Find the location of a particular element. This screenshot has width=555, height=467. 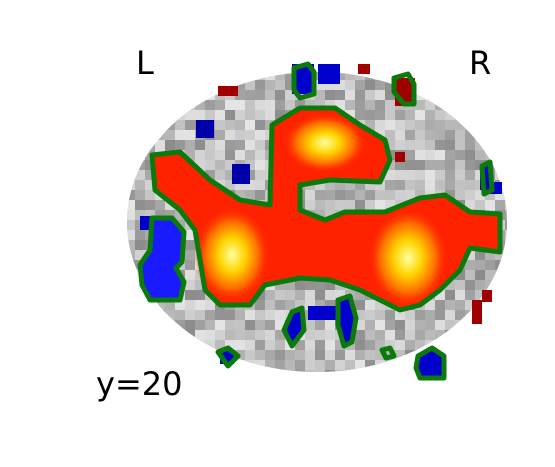

activation-hotspot-left is located at coordinates (232, 255).